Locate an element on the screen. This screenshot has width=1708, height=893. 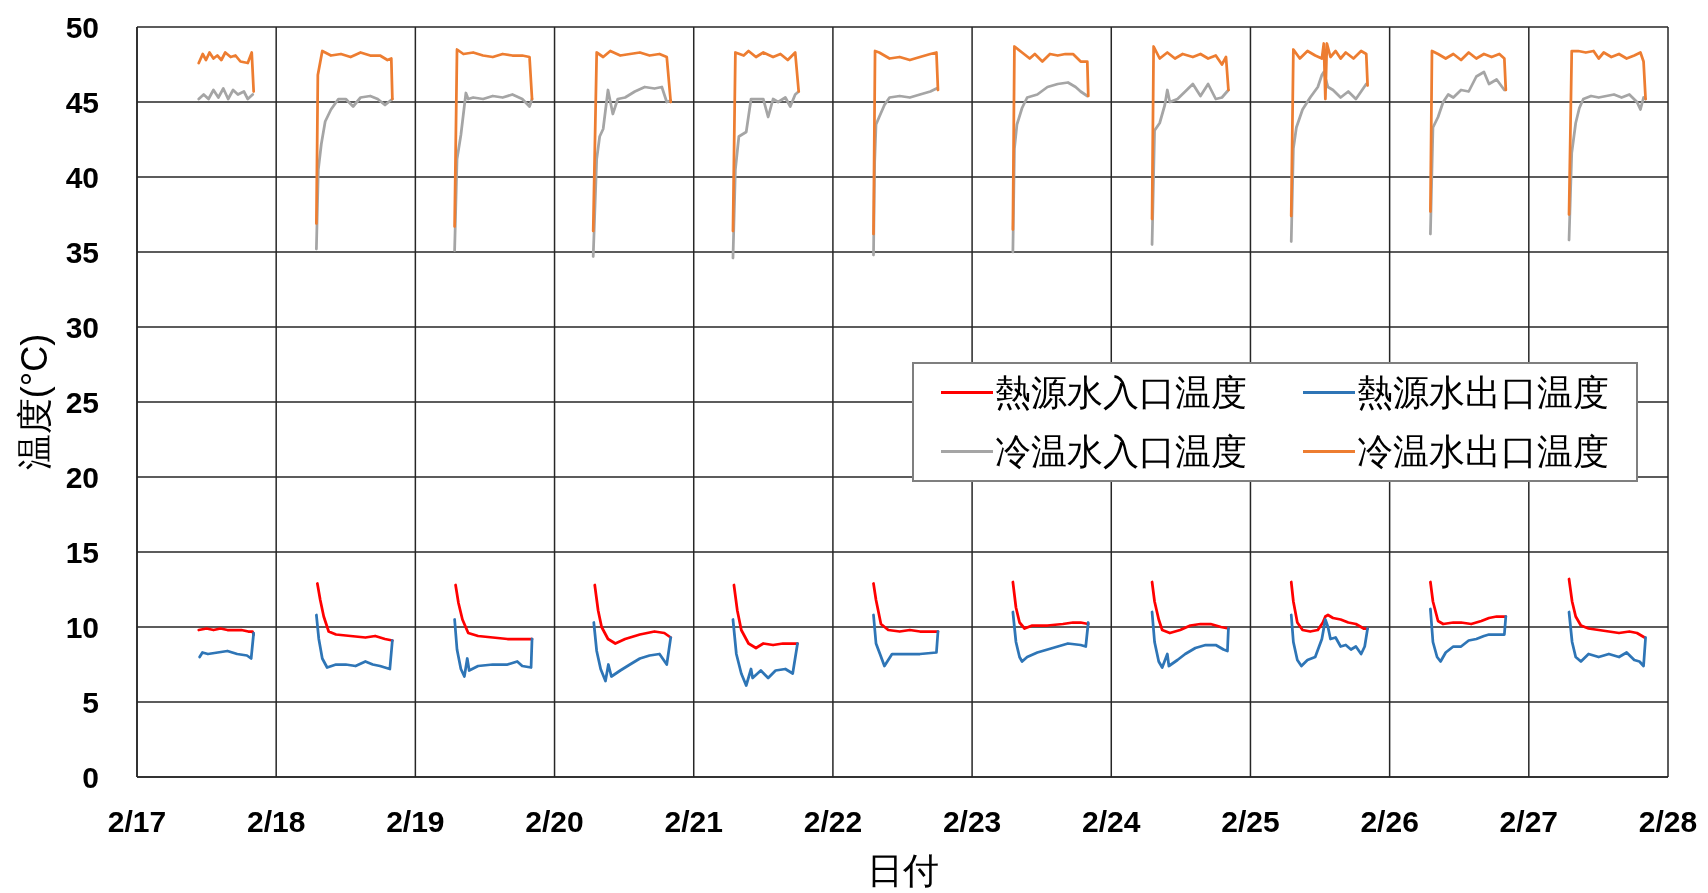
x-tick-label: 2/22 is located at coordinates (833, 821).